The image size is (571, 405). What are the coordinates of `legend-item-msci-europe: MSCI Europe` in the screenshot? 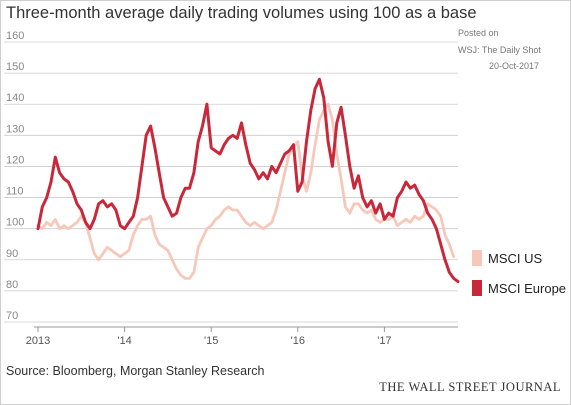 It's located at (519, 288).